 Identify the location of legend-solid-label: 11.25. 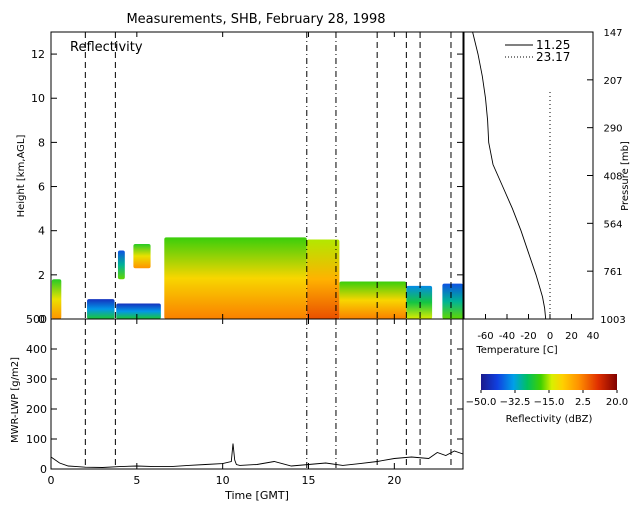
(553, 45).